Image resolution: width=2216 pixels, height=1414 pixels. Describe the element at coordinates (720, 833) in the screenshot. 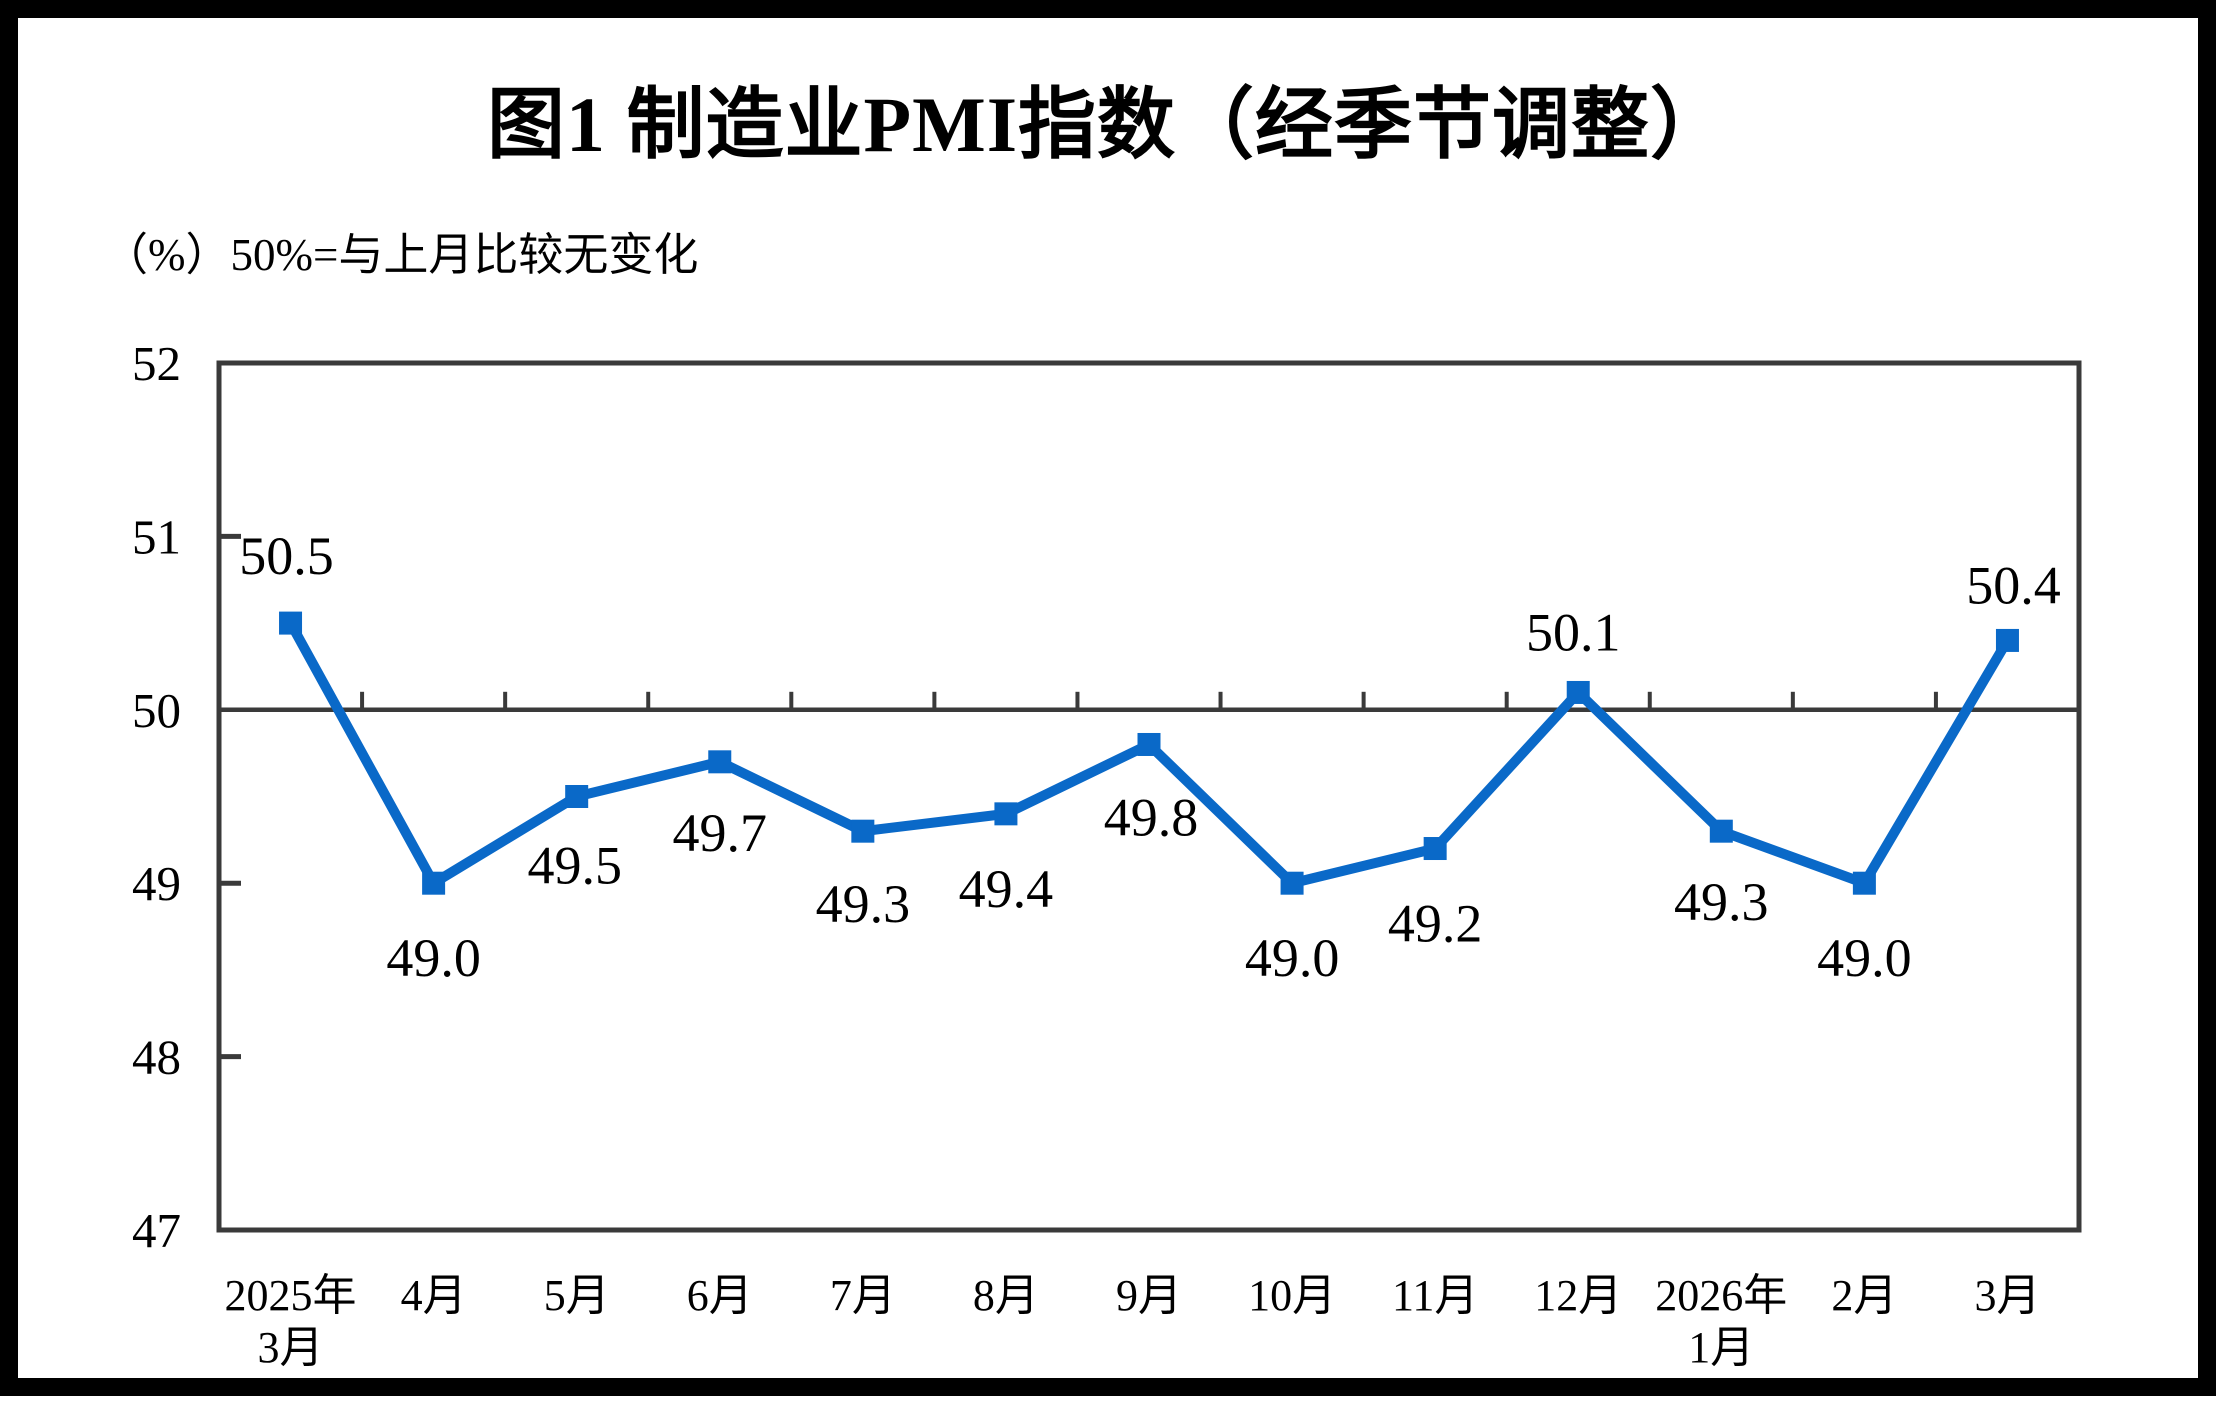

I see `data-point-label: 49.7` at that location.